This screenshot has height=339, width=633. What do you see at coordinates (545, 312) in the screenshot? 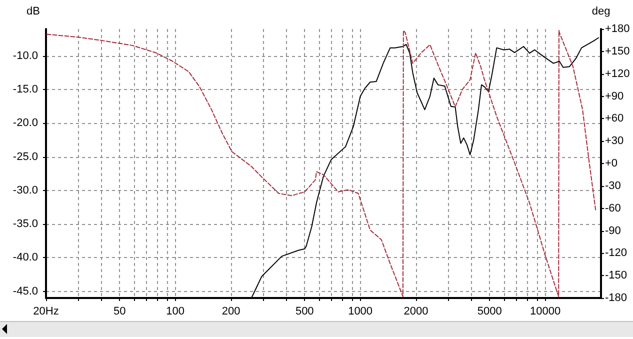
I see `x-tick-label: 10000` at bounding box center [545, 312].